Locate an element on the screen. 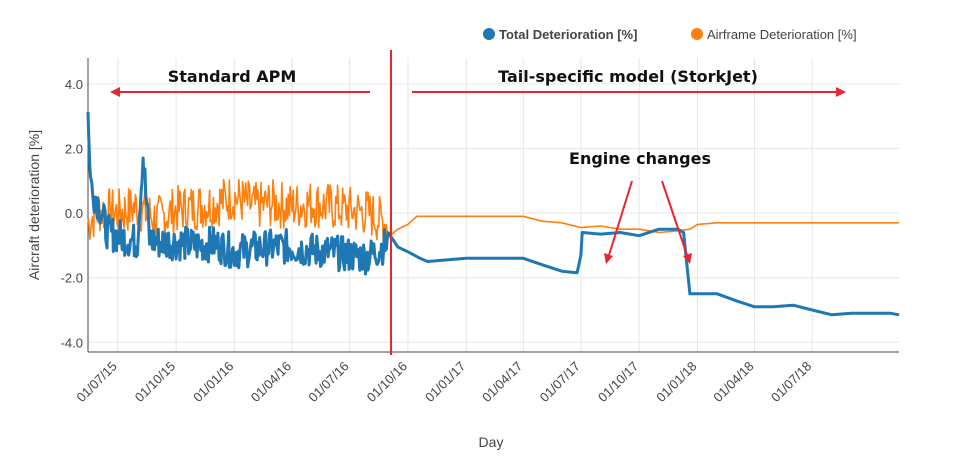 Image resolution: width=955 pixels, height=462 pixels. x-tick-label: 01/10/16 is located at coordinates (387, 382).